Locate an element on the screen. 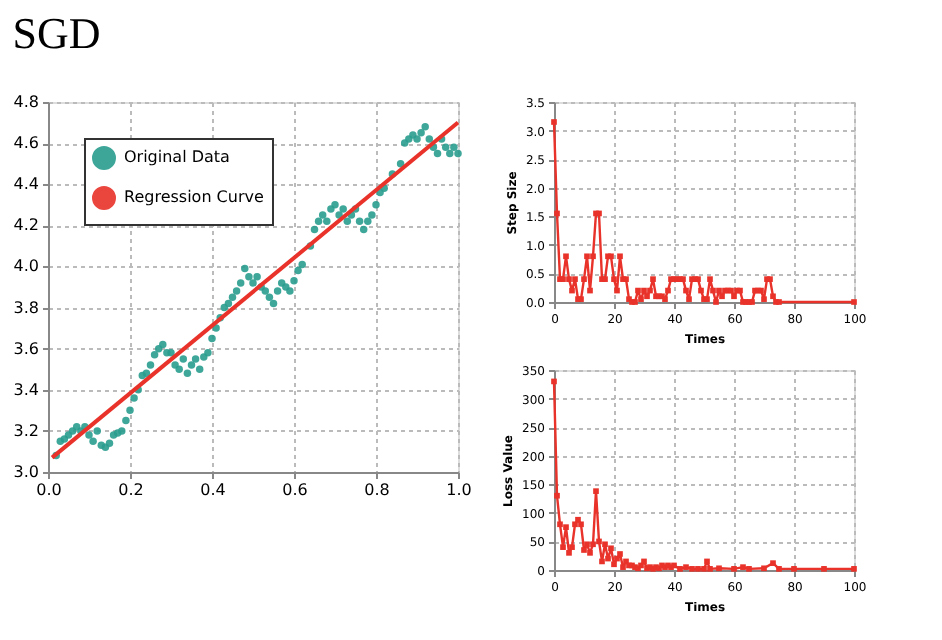 The height and width of the screenshot is (640, 942). x-tick-label: 0.6 is located at coordinates (295, 490).